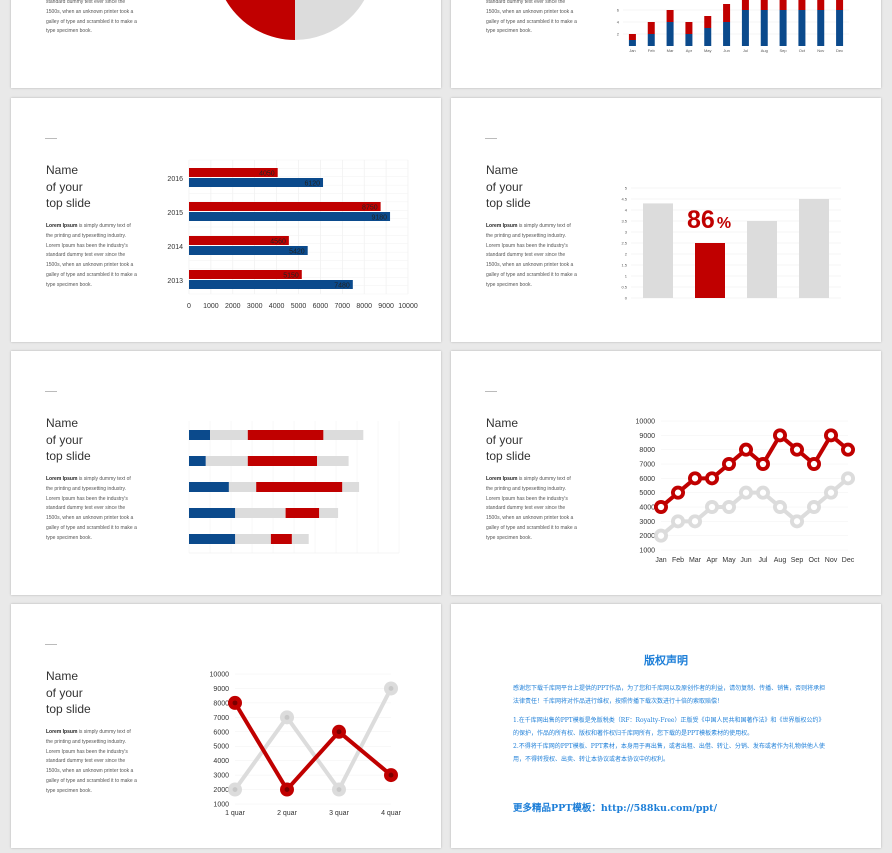  Describe the element at coordinates (647, 551) in the screenshot. I see `tick-label: 1000` at that location.